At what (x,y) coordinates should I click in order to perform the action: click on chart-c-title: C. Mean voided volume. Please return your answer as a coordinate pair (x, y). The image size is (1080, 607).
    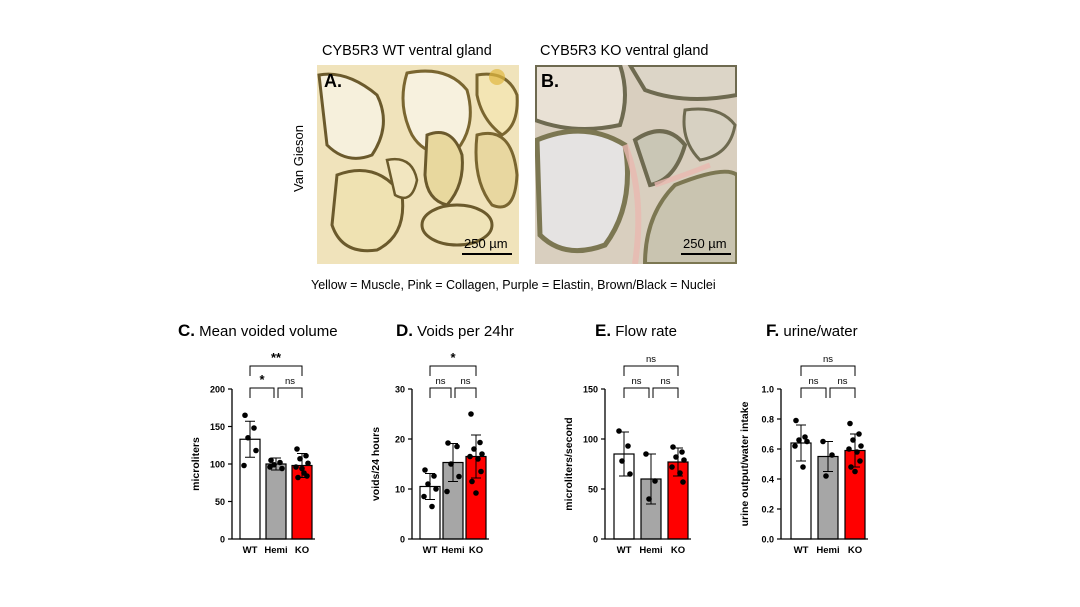
    Looking at the image, I should click on (258, 331).